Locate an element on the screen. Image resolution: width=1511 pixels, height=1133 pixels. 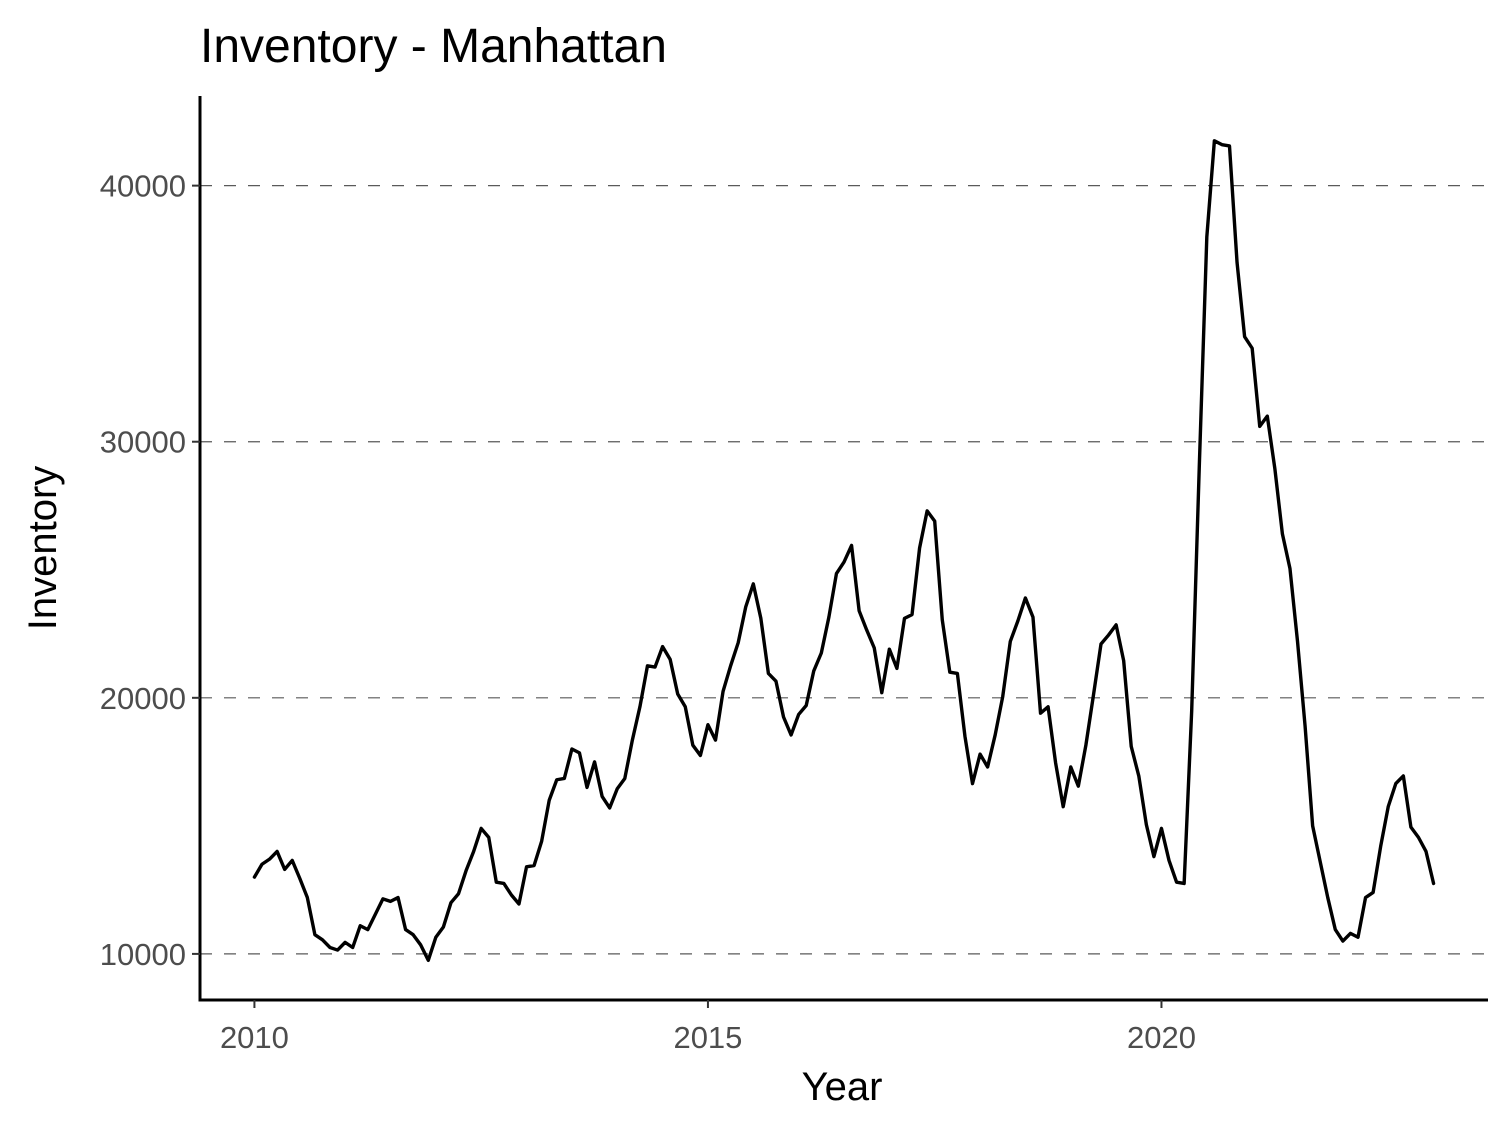
y-tick-label: 20000 is located at coordinates (143, 698).